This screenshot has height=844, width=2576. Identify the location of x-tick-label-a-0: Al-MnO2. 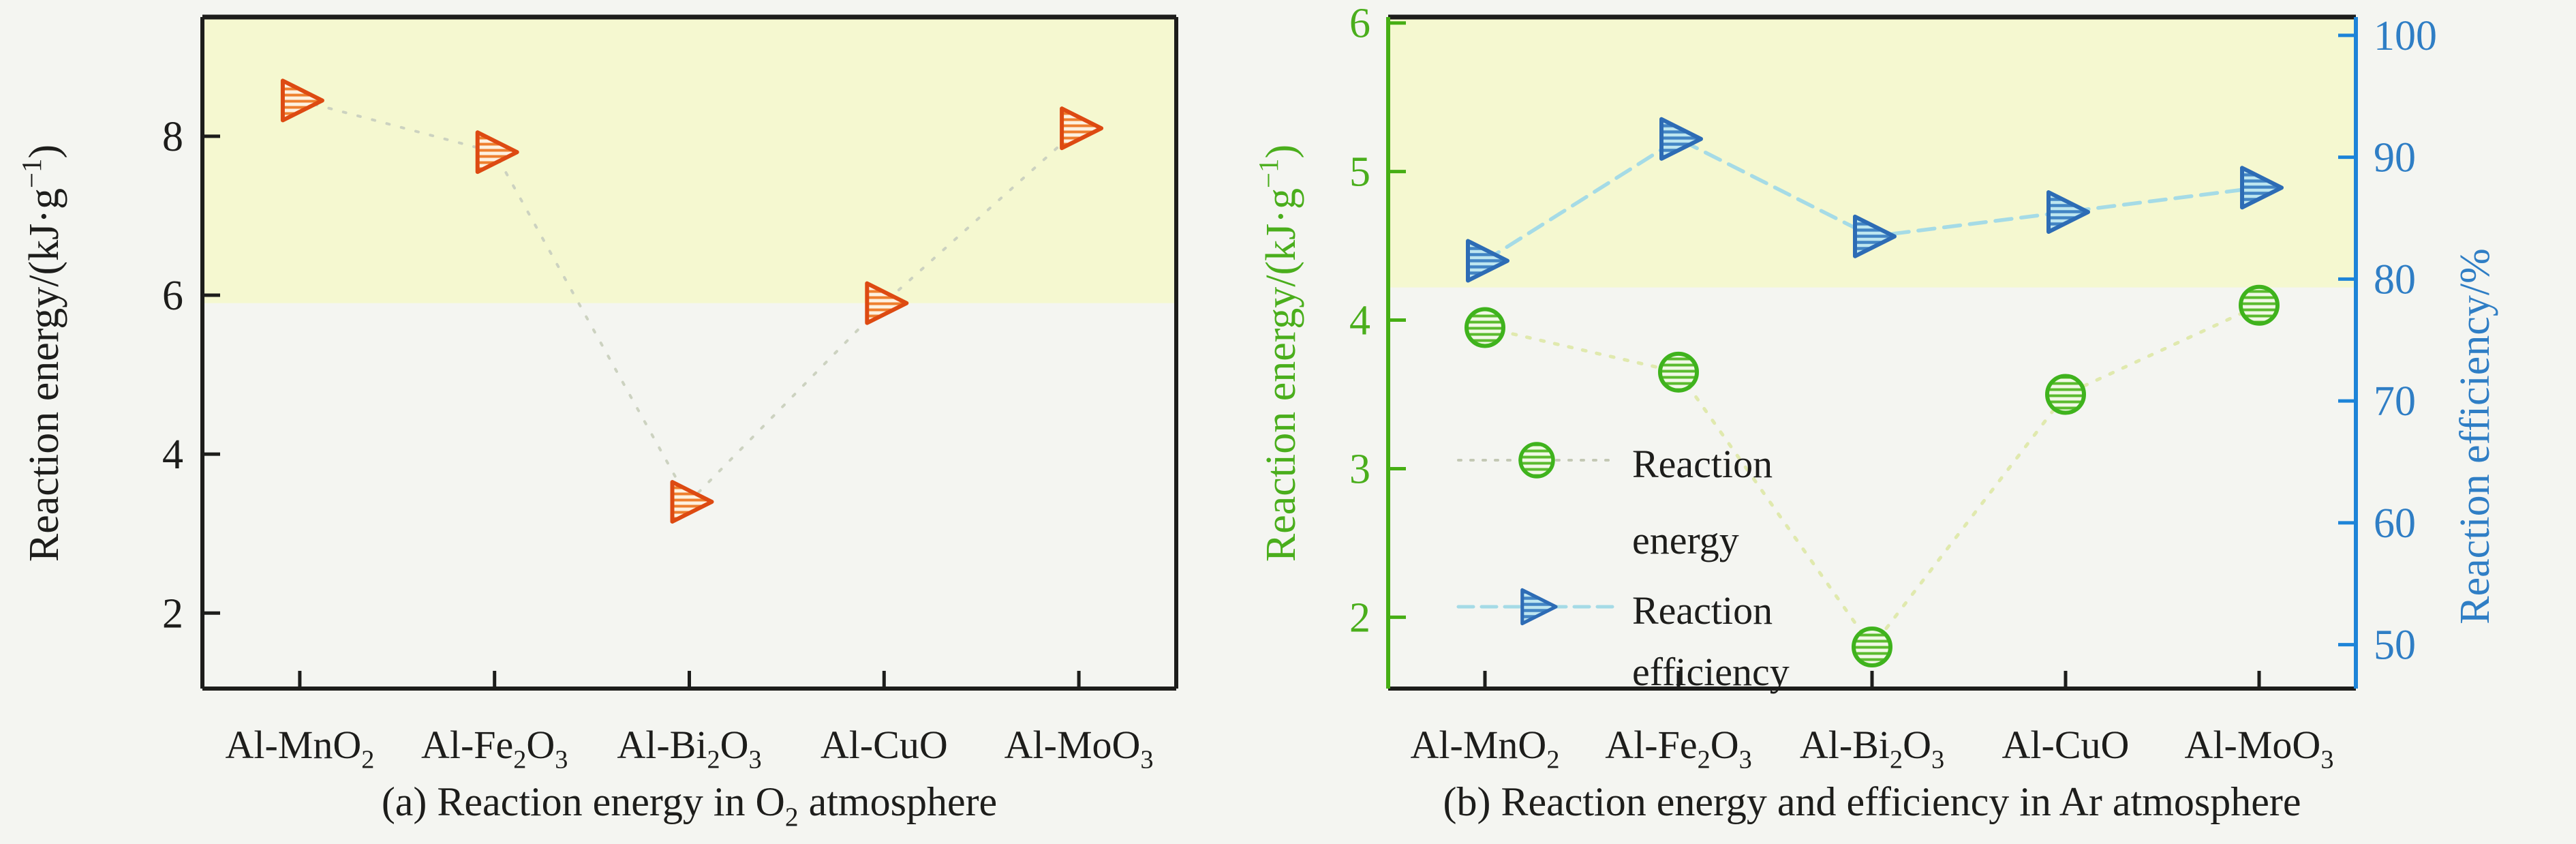
(299, 748).